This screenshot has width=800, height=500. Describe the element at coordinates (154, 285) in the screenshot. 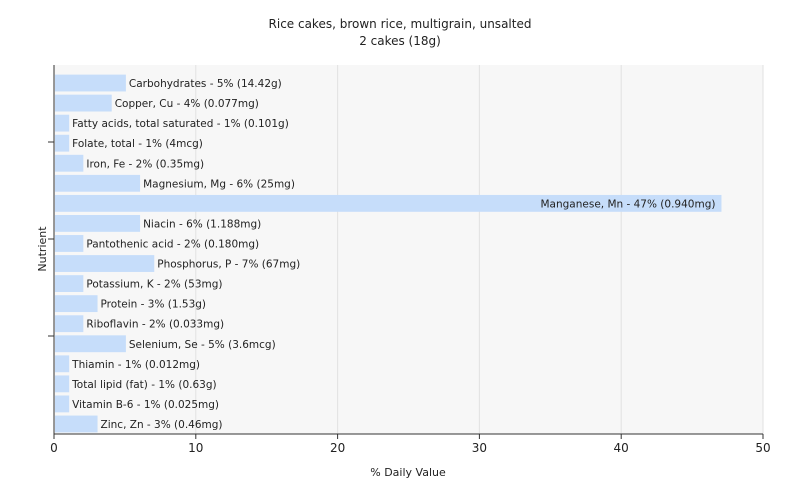

I see `bar-label: Potassium, K - 2% (53mg)` at that location.